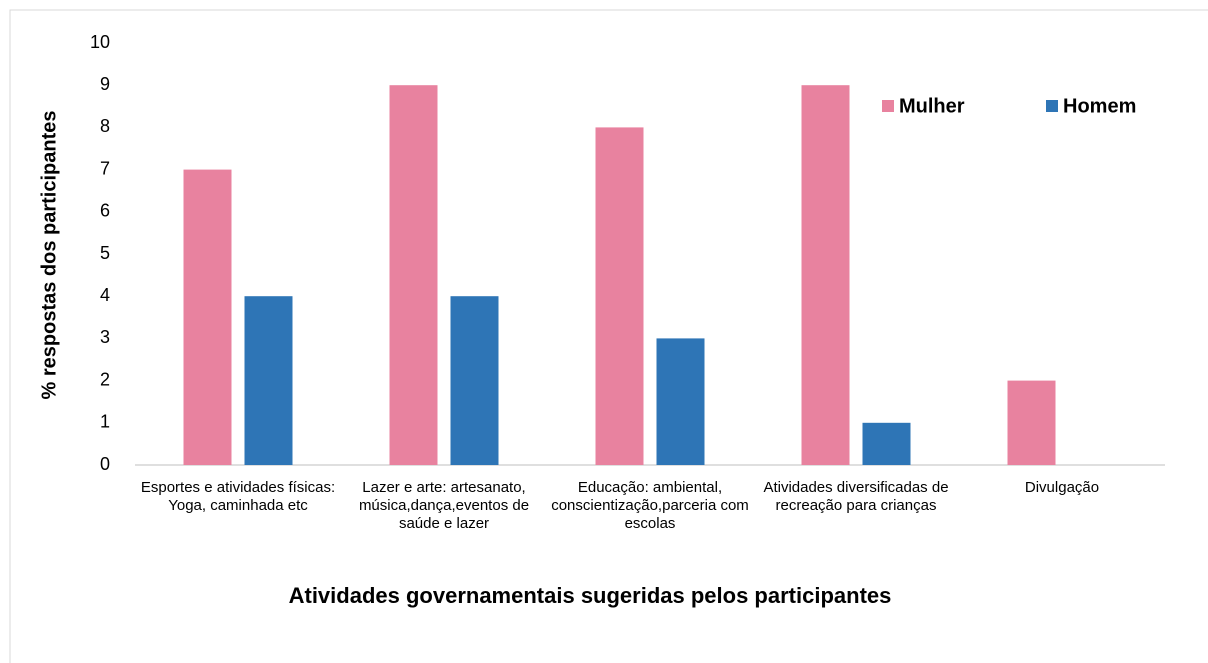 The height and width of the screenshot is (663, 1208). What do you see at coordinates (1099, 106) in the screenshot?
I see `legend-label: Homem` at bounding box center [1099, 106].